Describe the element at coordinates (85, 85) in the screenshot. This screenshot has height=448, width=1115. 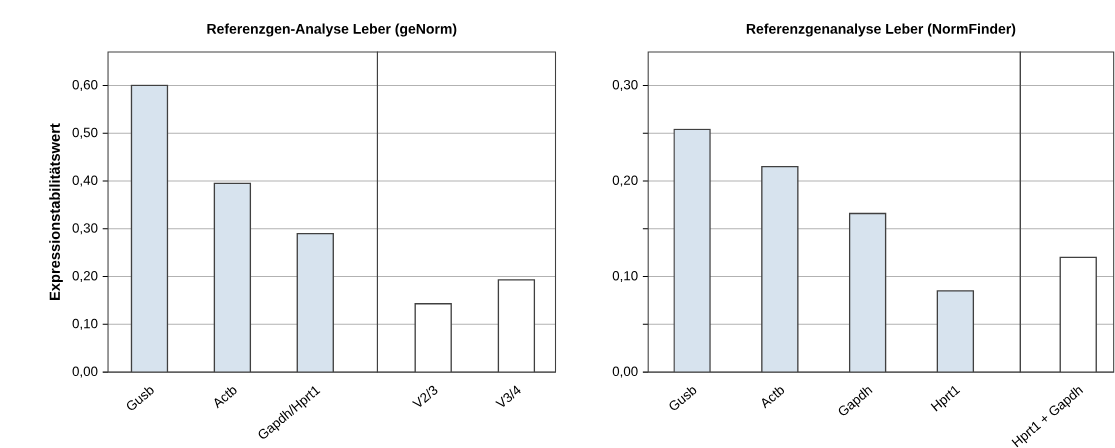
I see `y-tick-label: 0,60` at that location.